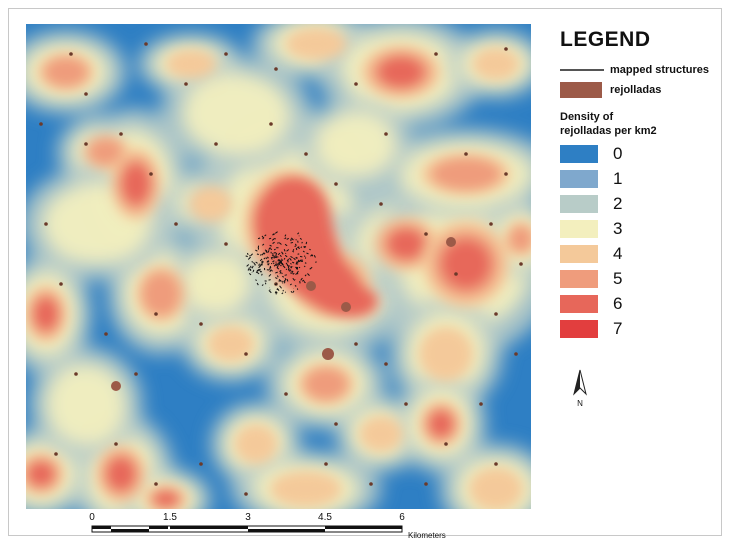 The image size is (730, 544). Describe the element at coordinates (587, 117) in the screenshot. I see `density-title-line1: Density of` at that location.